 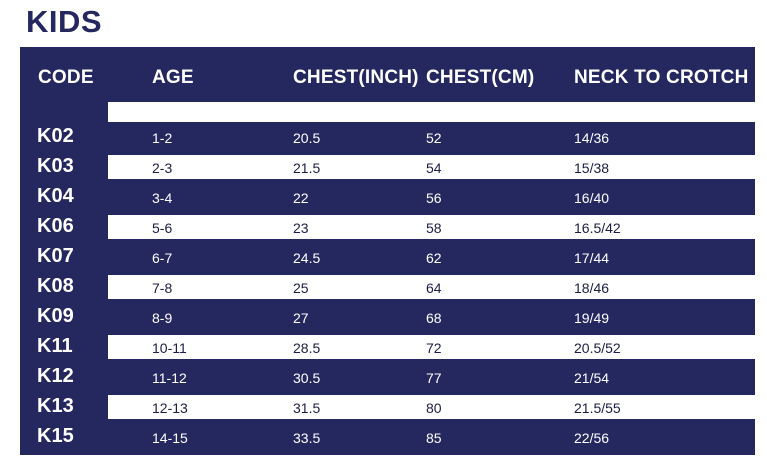 I want to click on chest-cm-cell: 80, so click(x=434, y=408).